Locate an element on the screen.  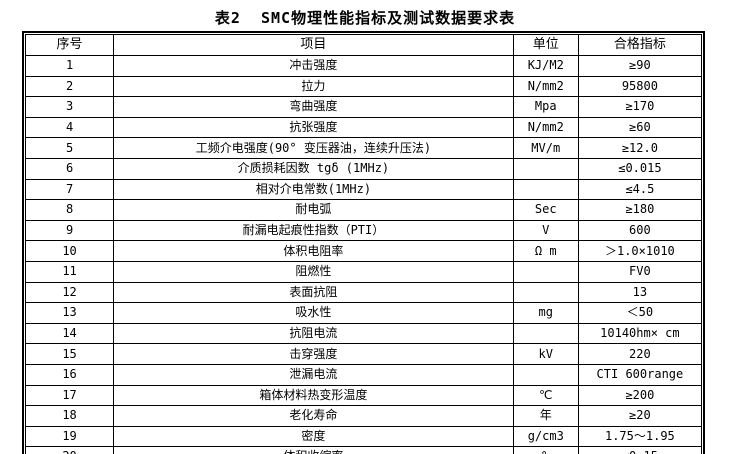
unit-cell: Ω m is located at coordinates (545, 251).